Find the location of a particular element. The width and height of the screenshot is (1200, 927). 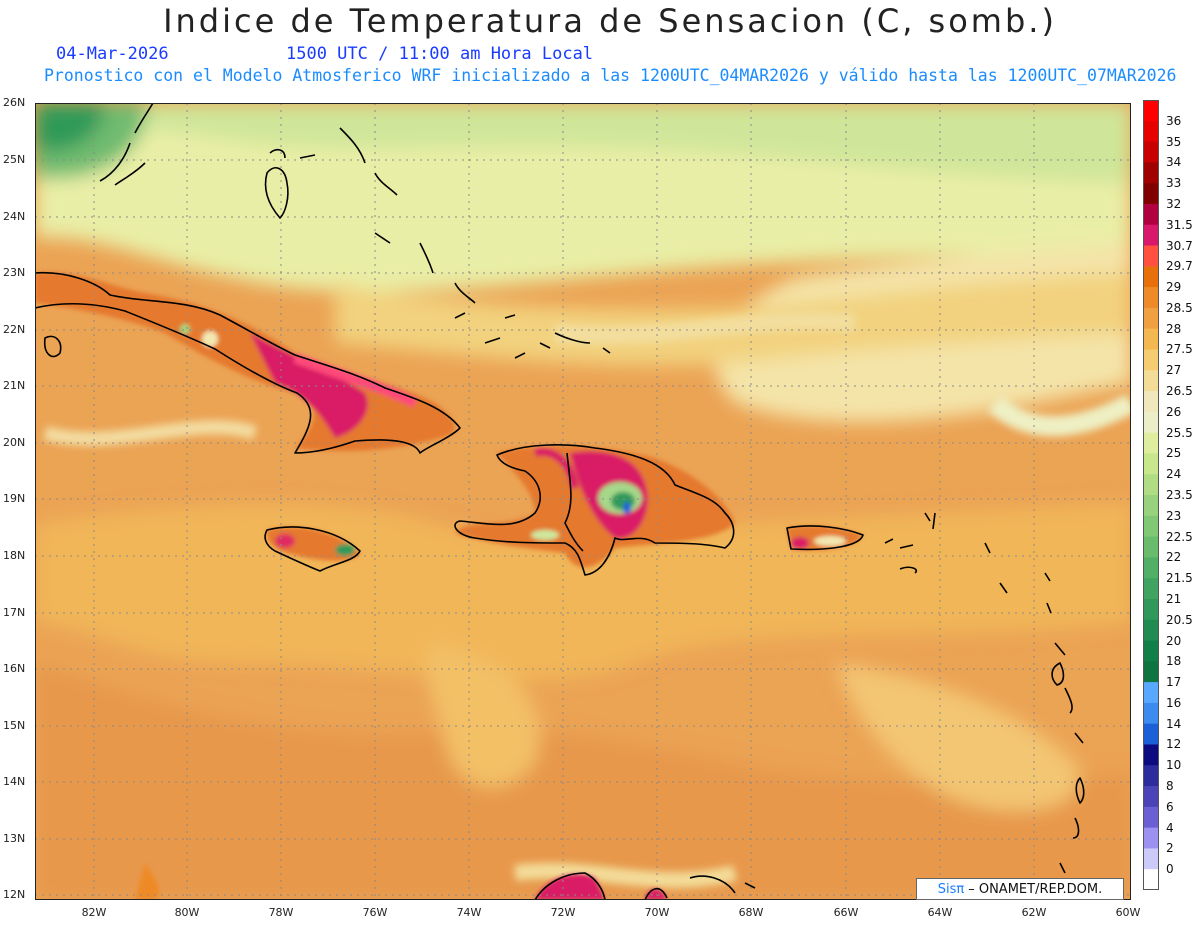

bahamas-grand is located at coordinates (292, 153).